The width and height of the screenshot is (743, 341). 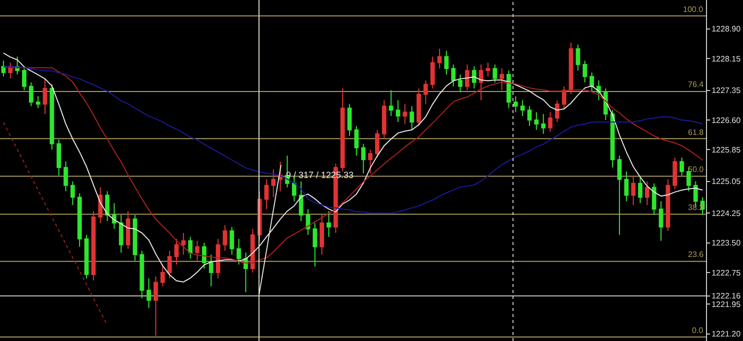 What do you see at coordinates (55, 224) in the screenshot?
I see `line-series` at bounding box center [55, 224].